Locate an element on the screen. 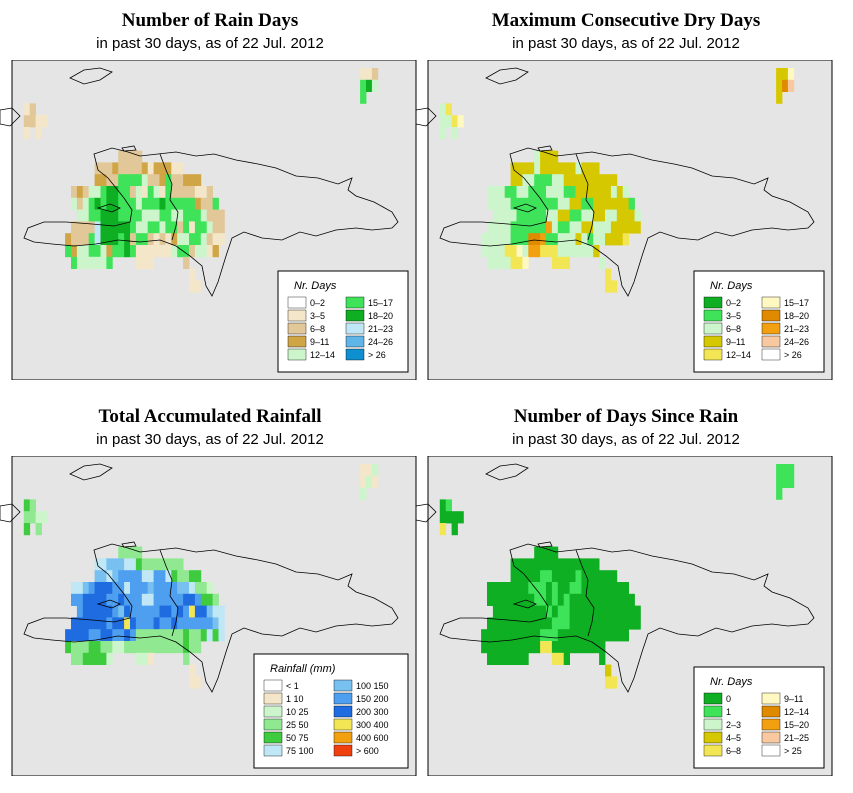 This screenshot has width=853, height=793. legend-label: 0–2 is located at coordinates (317, 303).